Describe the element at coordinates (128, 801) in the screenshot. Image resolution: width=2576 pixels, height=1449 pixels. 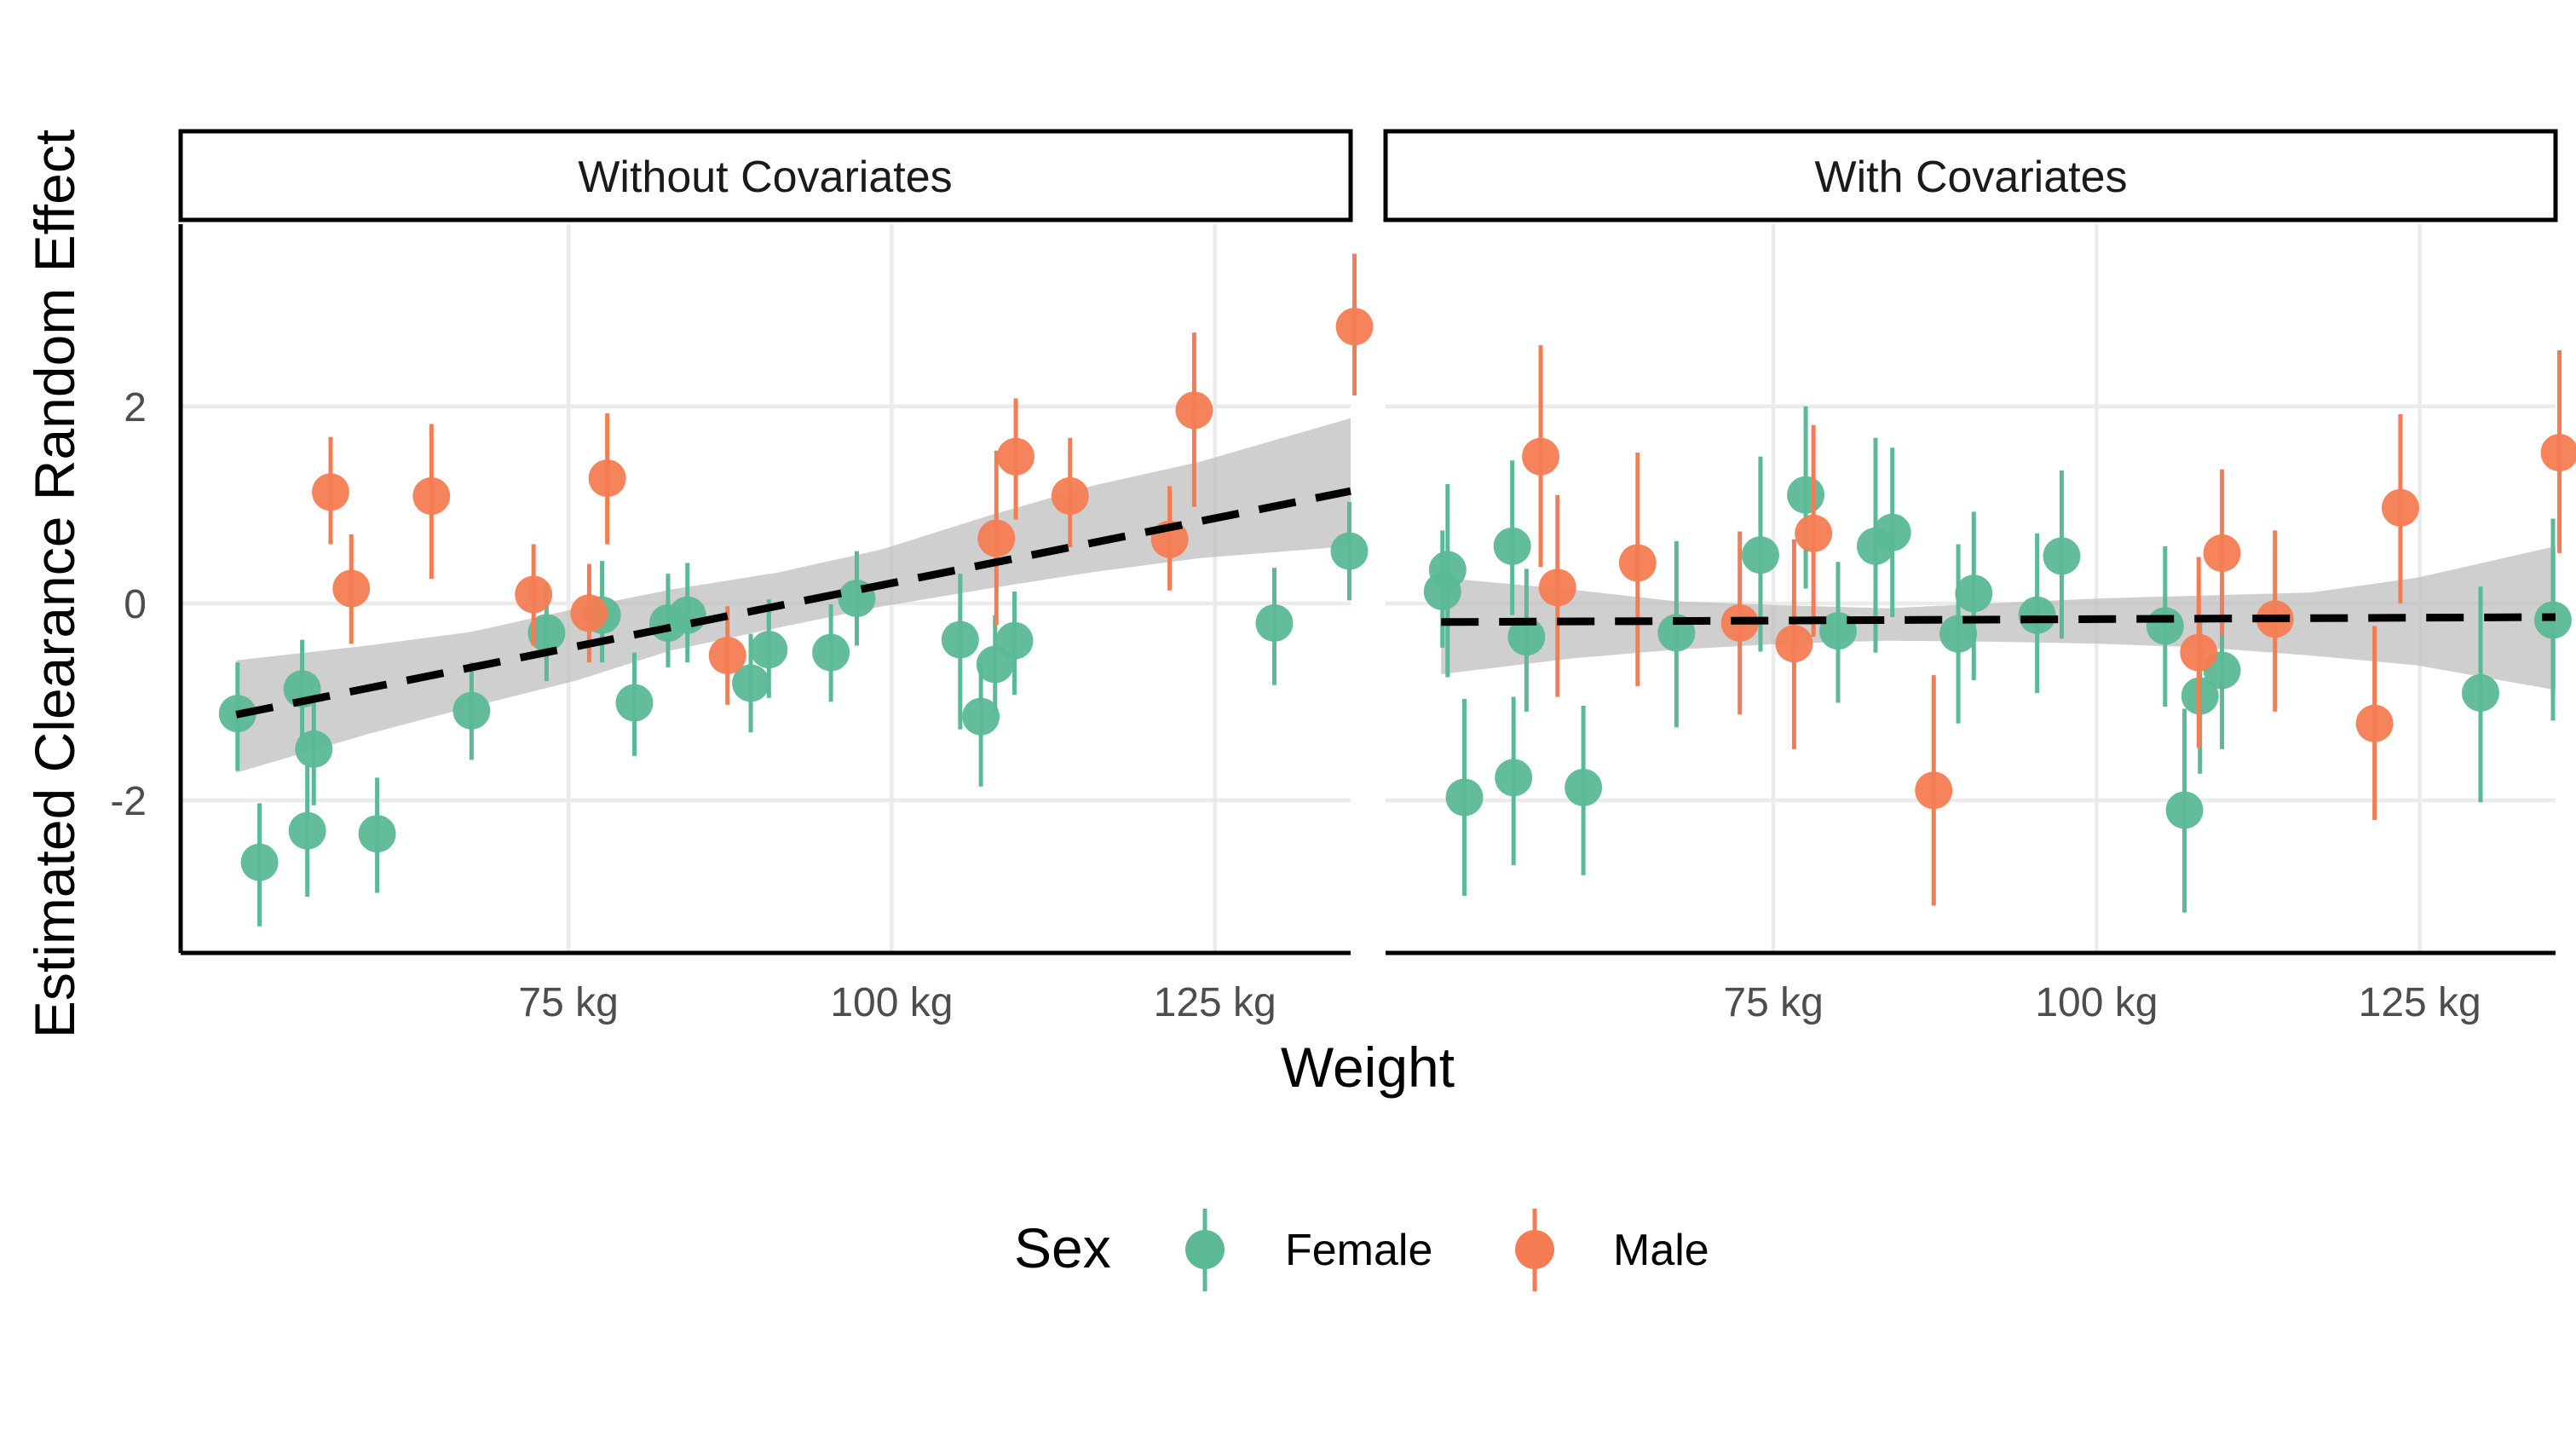
I see `y-tick-label: -2` at that location.